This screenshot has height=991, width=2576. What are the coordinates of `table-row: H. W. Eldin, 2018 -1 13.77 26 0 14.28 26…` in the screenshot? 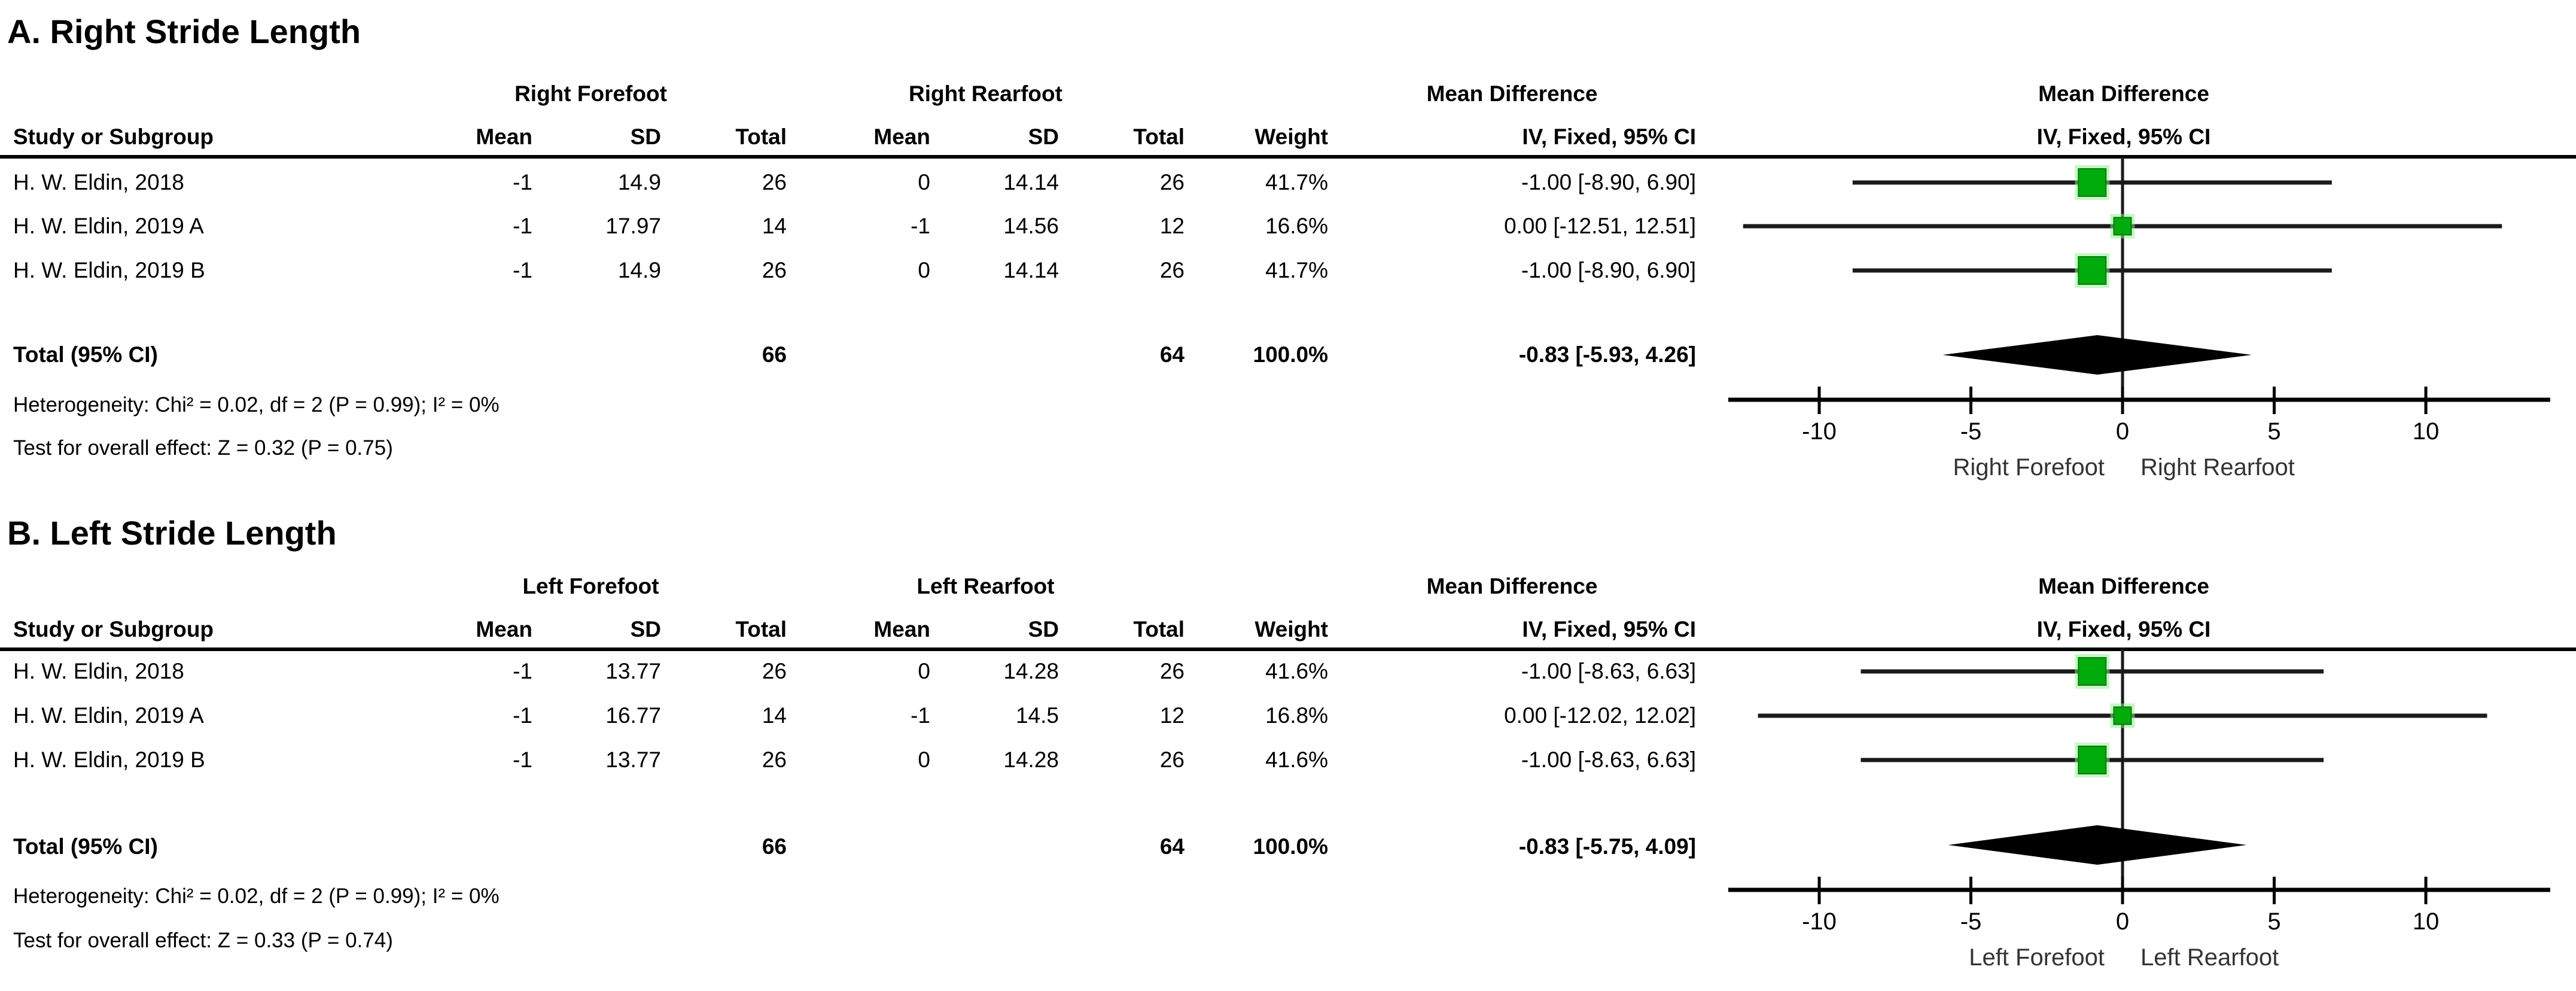 It's located at (848, 671).